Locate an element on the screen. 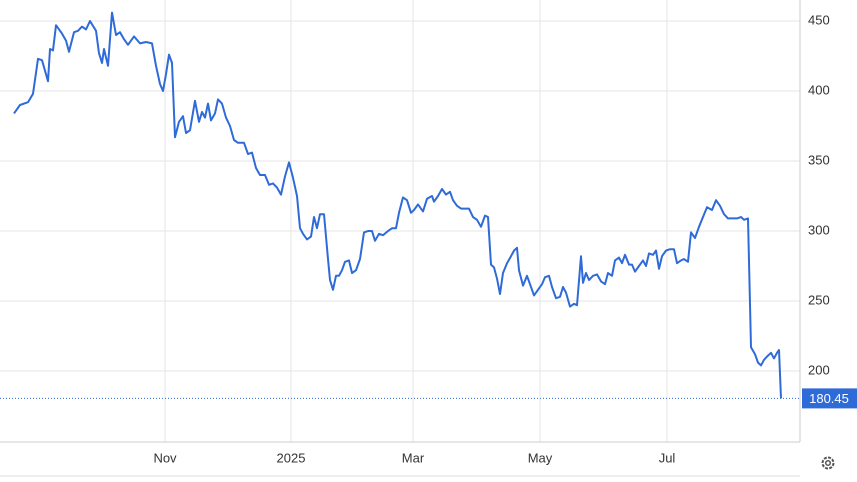 The width and height of the screenshot is (857, 482). x-tick-label: Nov is located at coordinates (165, 457).